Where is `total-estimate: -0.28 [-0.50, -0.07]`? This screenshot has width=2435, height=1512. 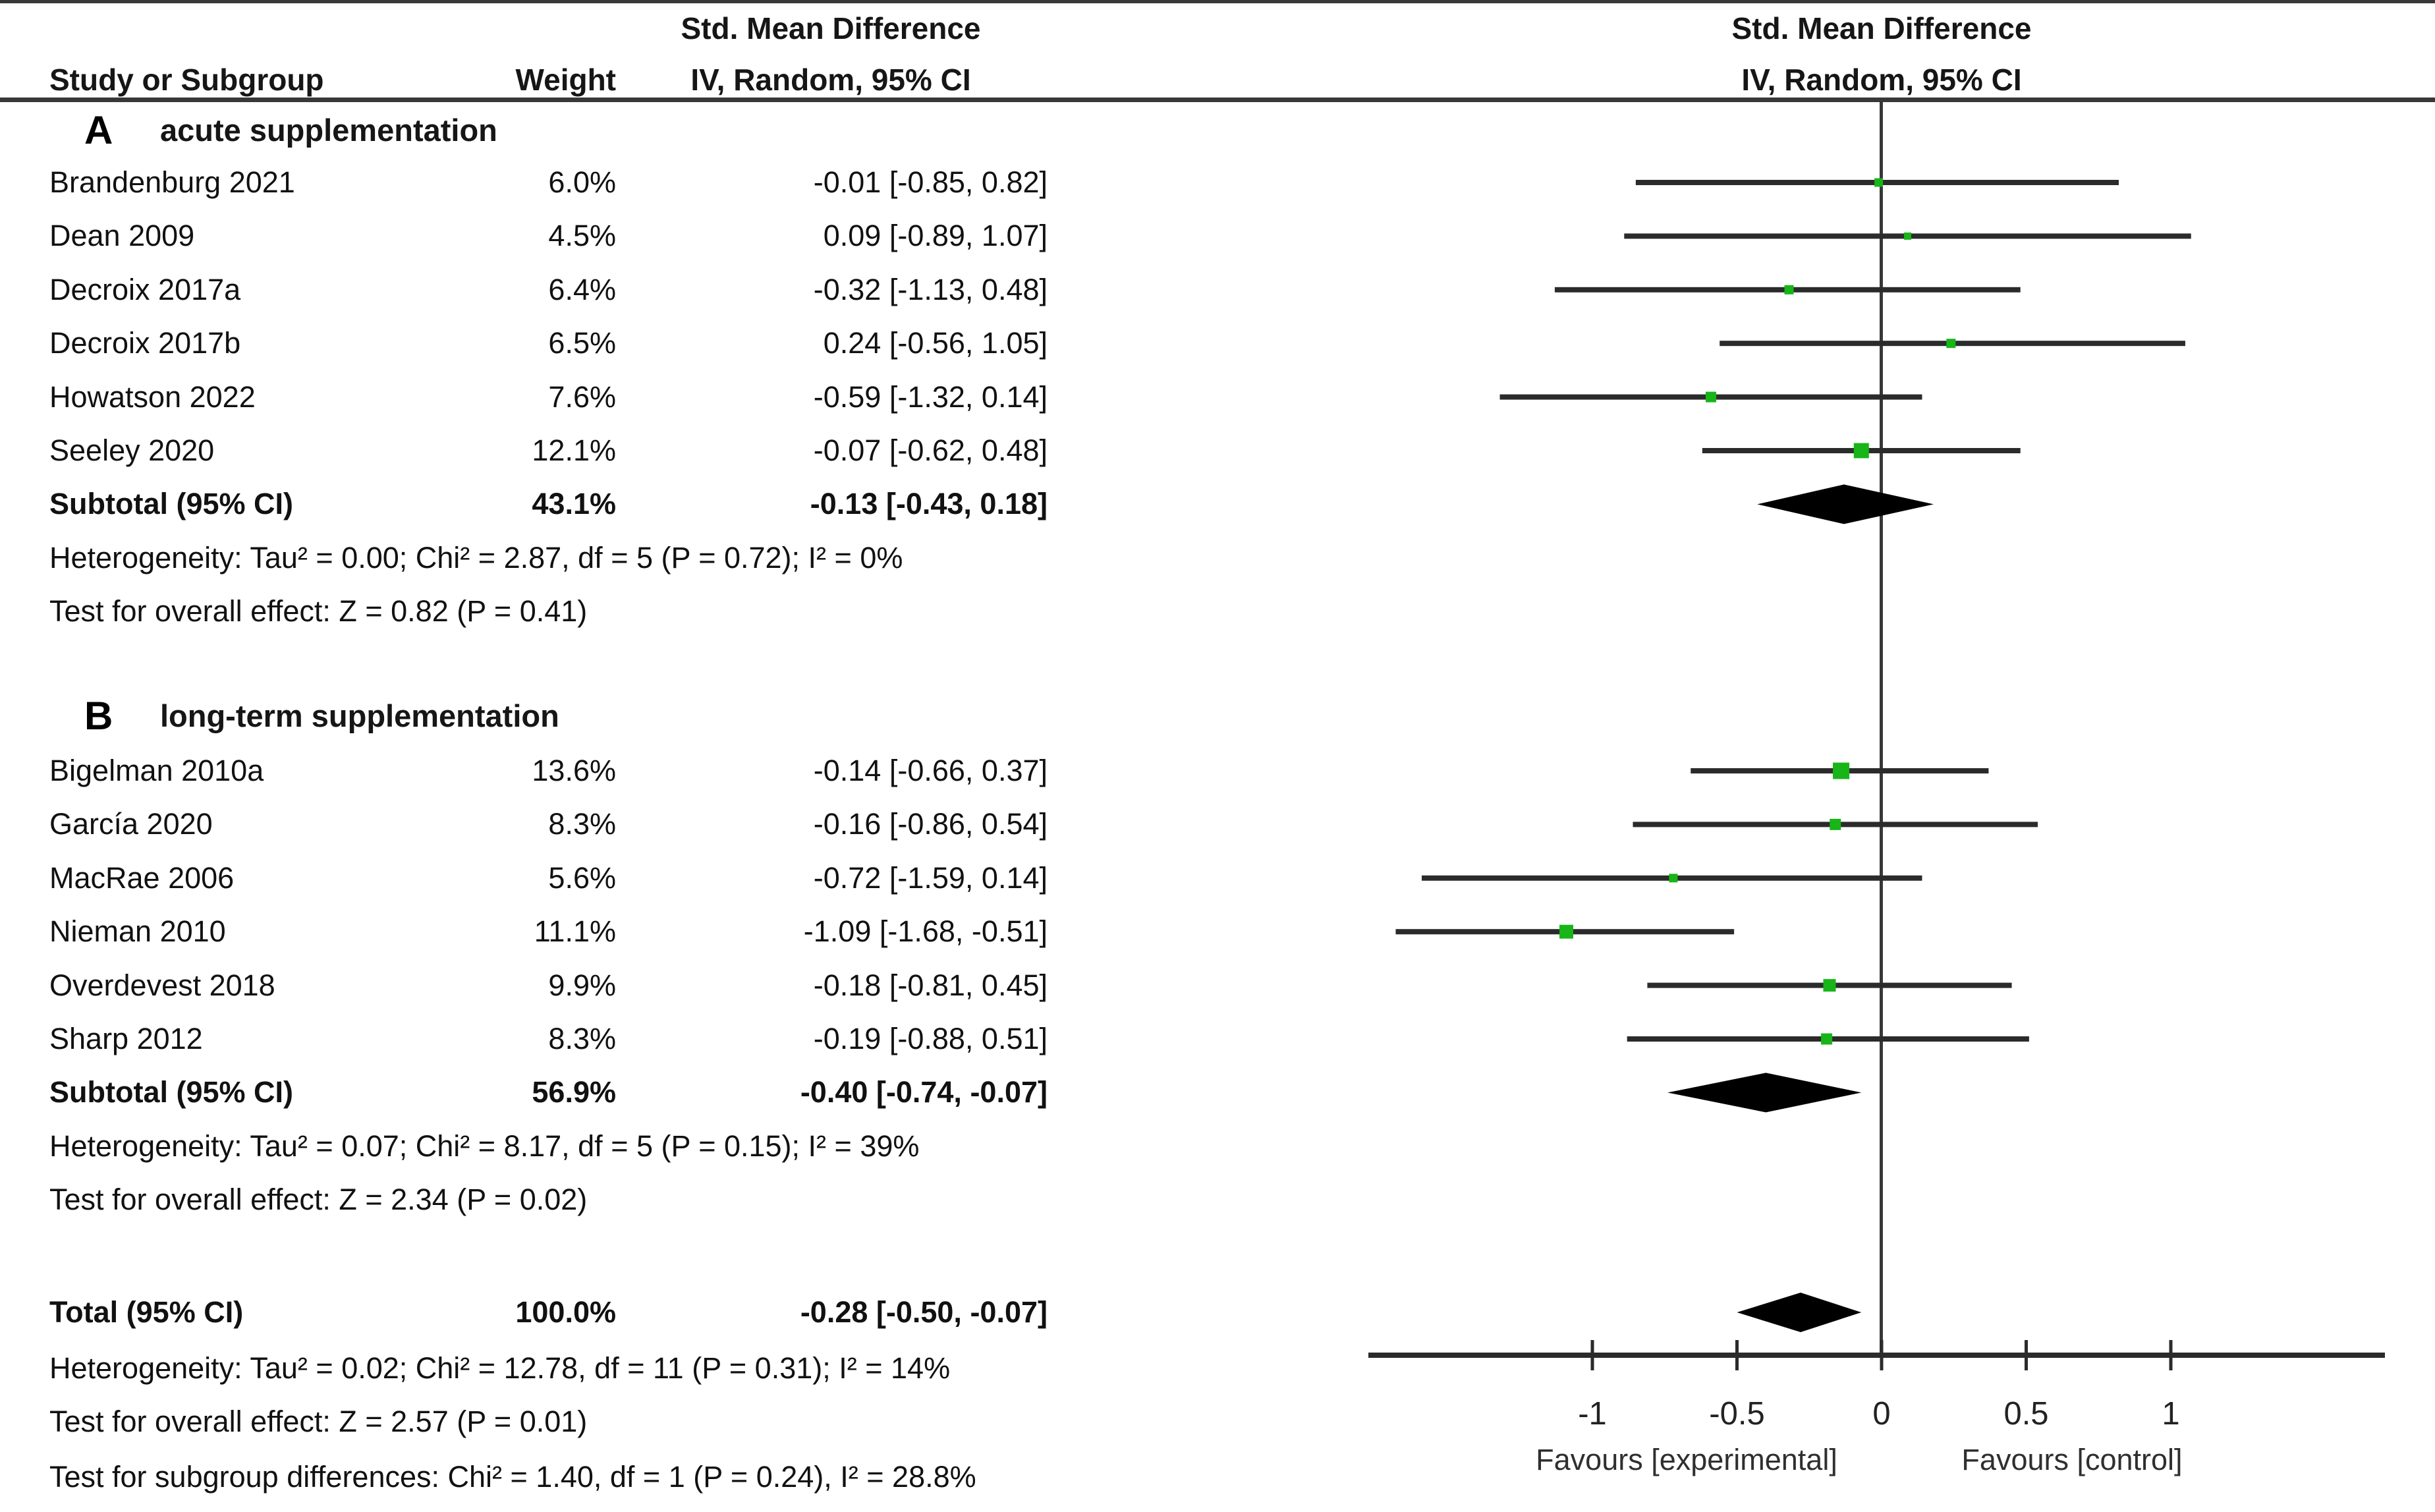
total-estimate: -0.28 [-0.50, -0.07] is located at coordinates (924, 1312).